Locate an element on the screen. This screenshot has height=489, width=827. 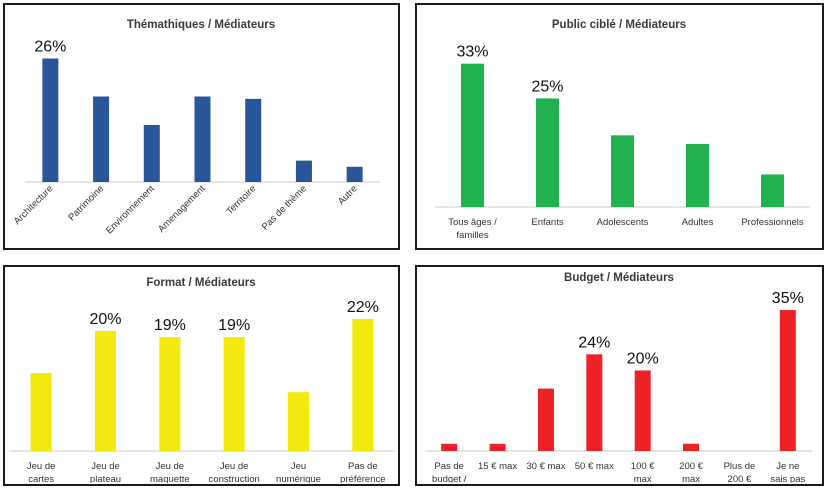
chart-title: Budget / Médiateurs is located at coordinates (619, 278).